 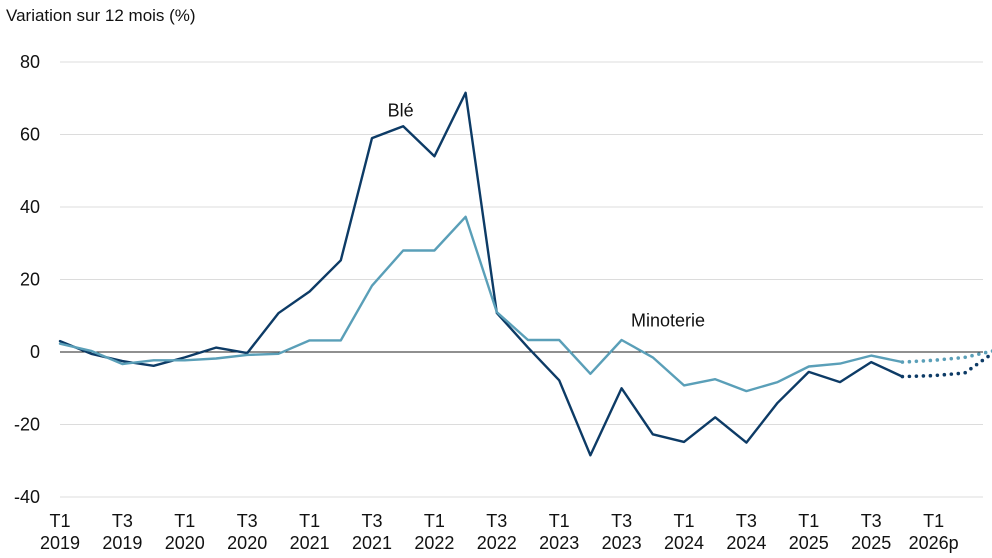 I want to click on y-tick-label: 20, so click(x=30, y=280).